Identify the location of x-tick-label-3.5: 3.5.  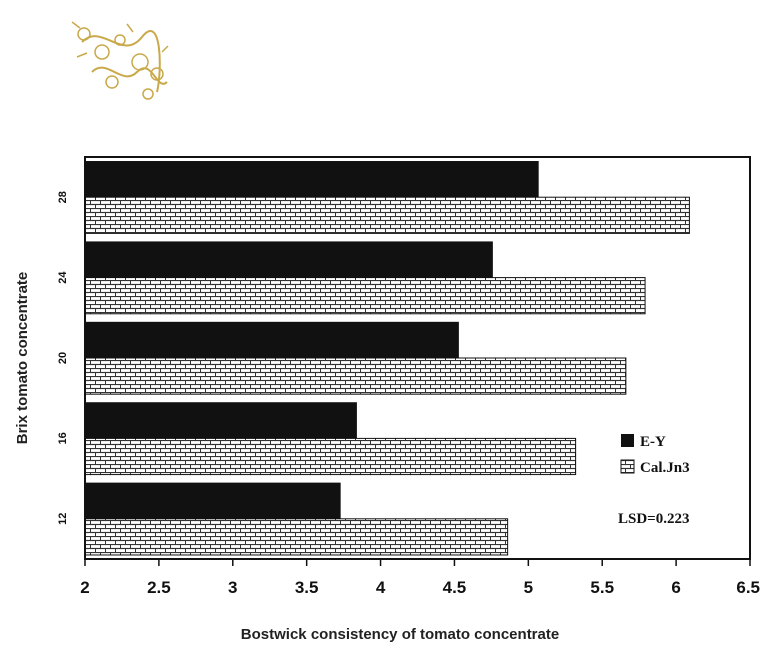
(307, 587).